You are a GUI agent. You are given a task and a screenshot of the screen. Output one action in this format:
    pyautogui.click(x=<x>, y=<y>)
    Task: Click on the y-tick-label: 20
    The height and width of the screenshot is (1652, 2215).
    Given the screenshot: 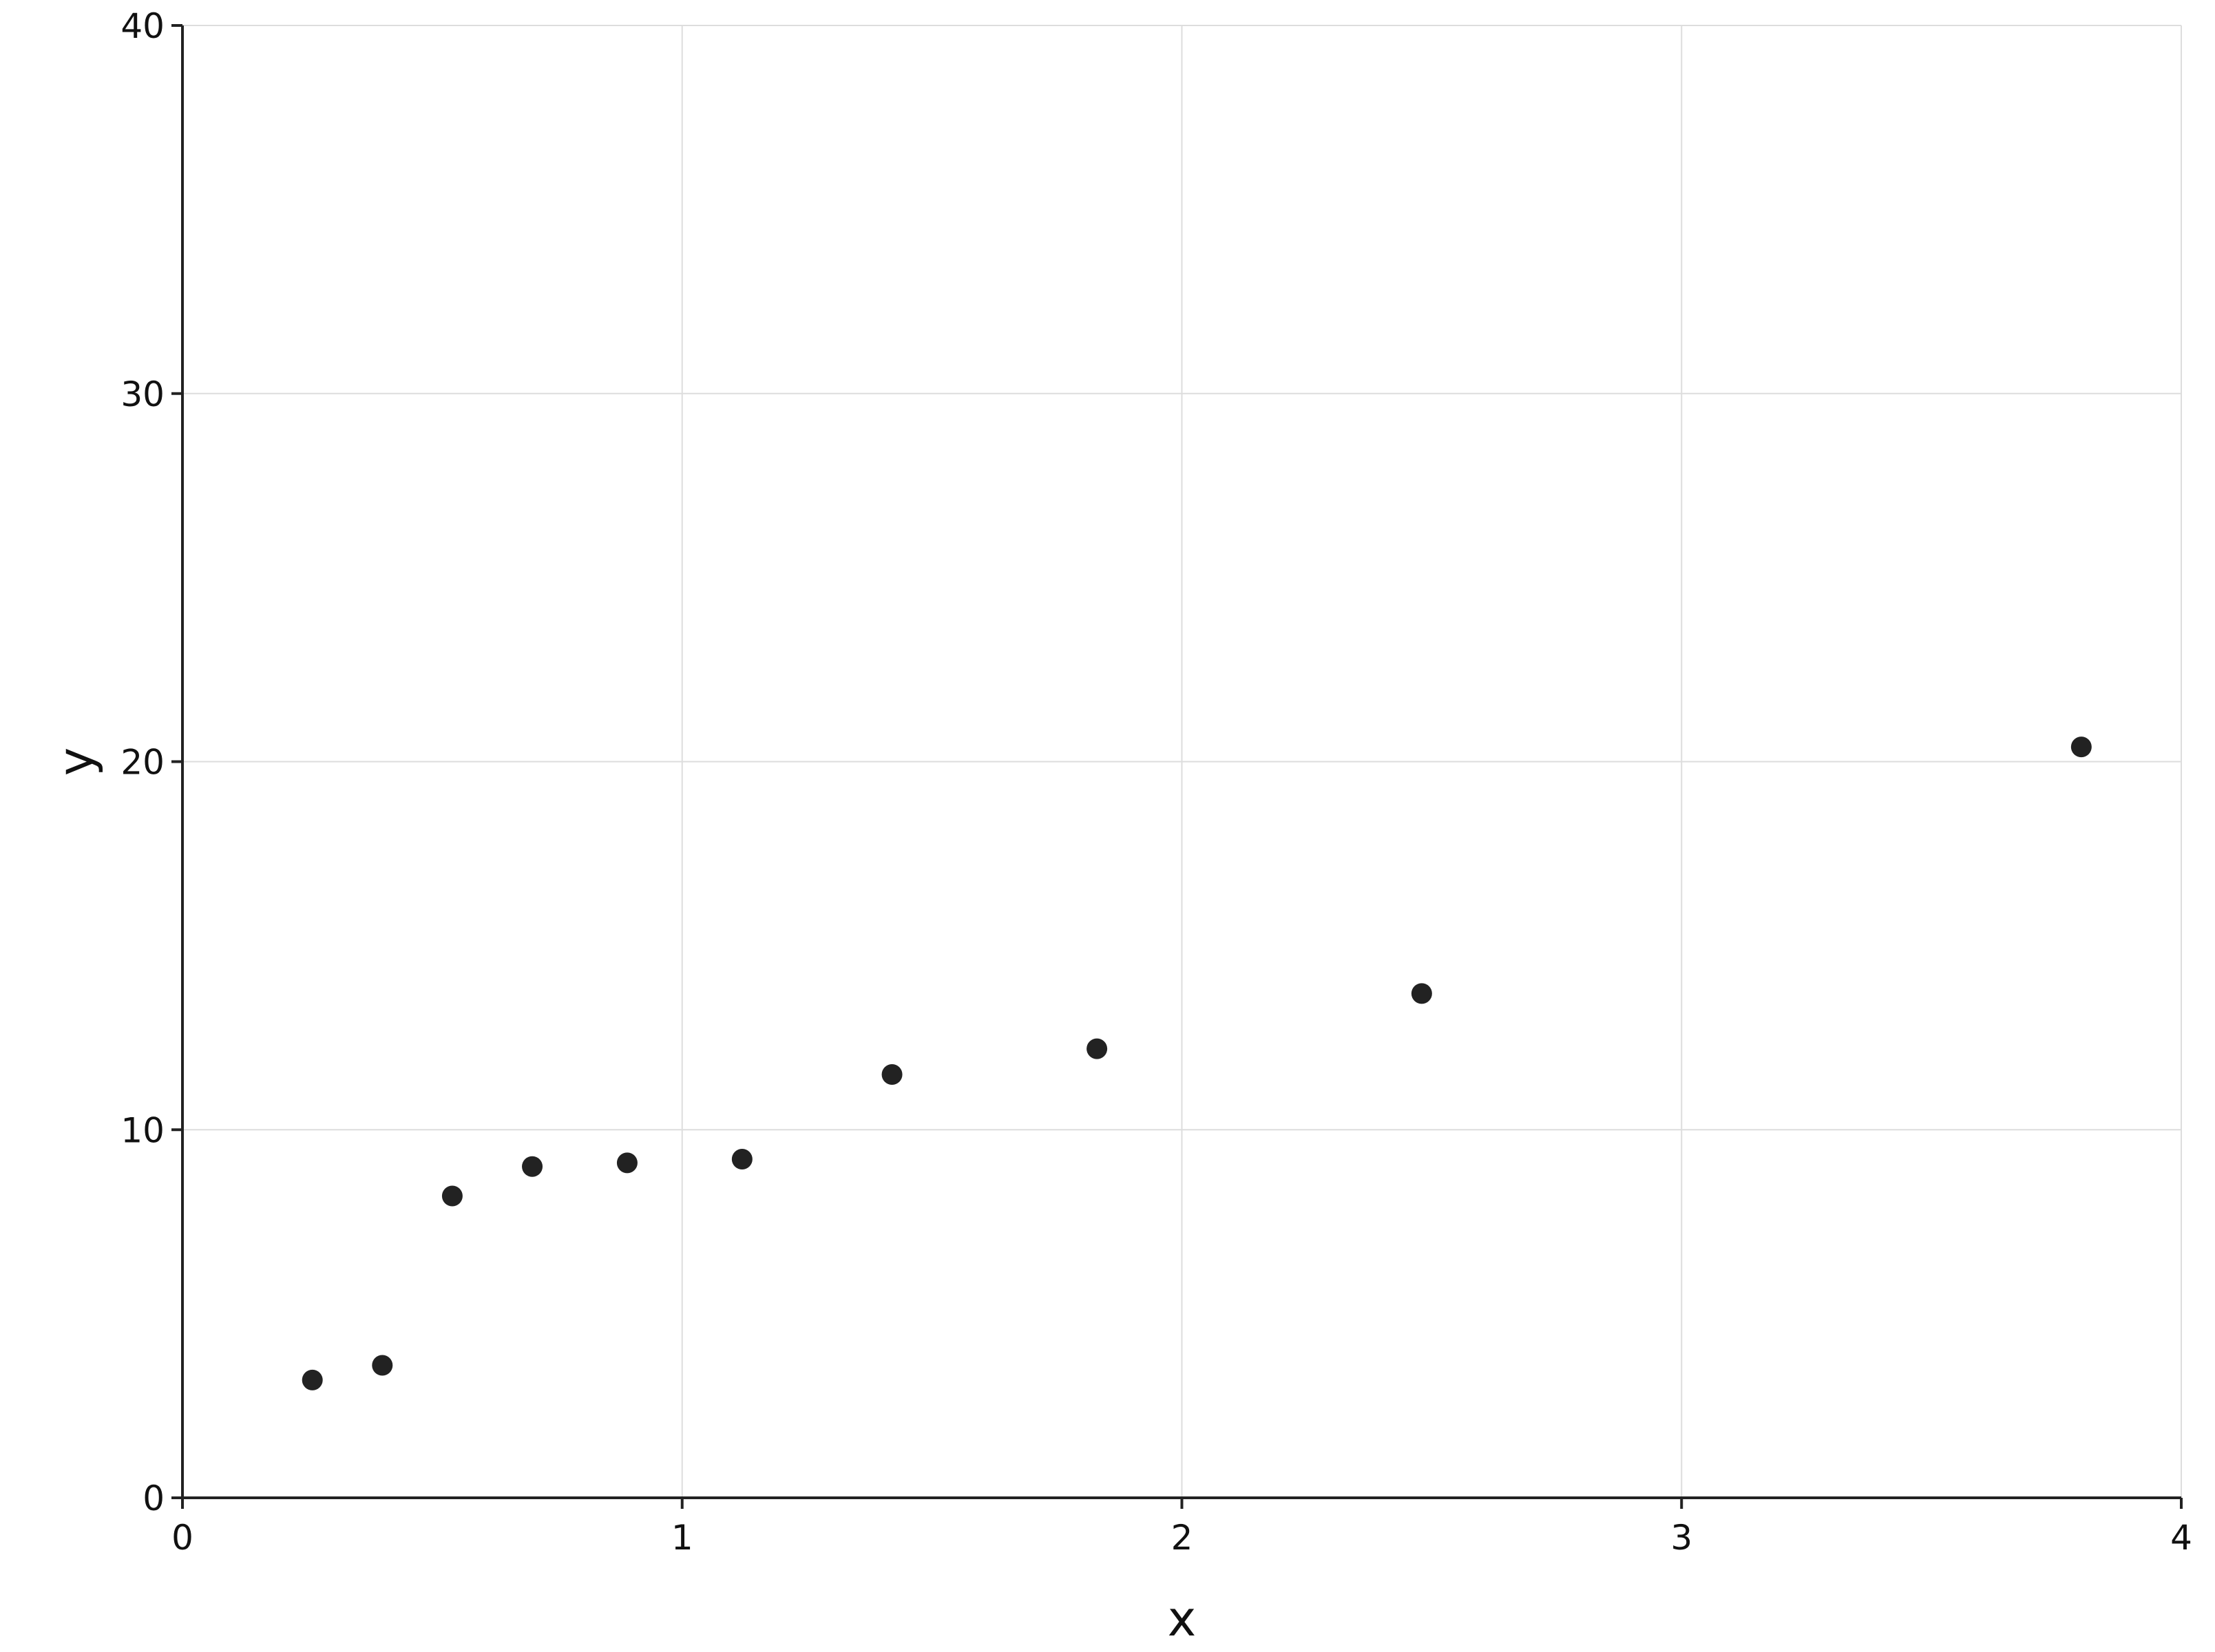 What is the action you would take?
    pyautogui.click(x=143, y=763)
    